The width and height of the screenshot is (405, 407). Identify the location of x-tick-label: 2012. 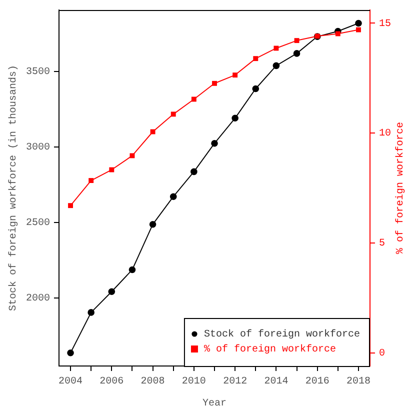
(235, 382).